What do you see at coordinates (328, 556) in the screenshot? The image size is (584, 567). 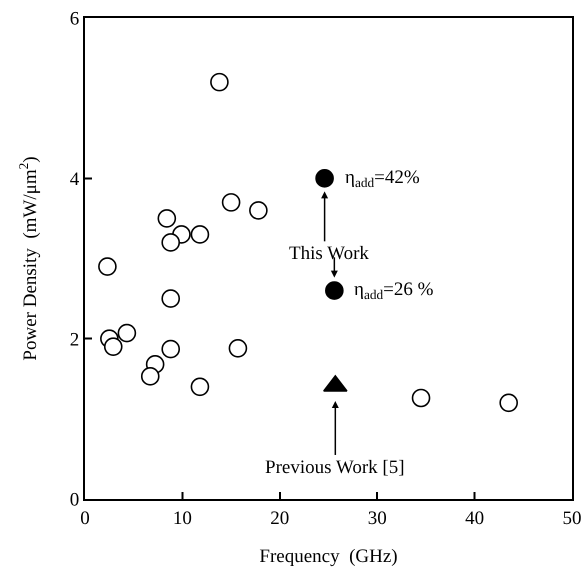 I see `x-axis-title: Frequency (GHz)` at bounding box center [328, 556].